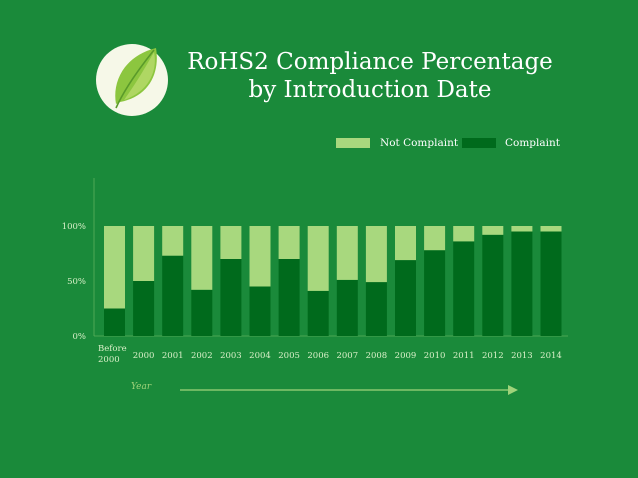 The height and width of the screenshot is (478, 638). I want to click on x-tick-label: 2012, so click(493, 356).